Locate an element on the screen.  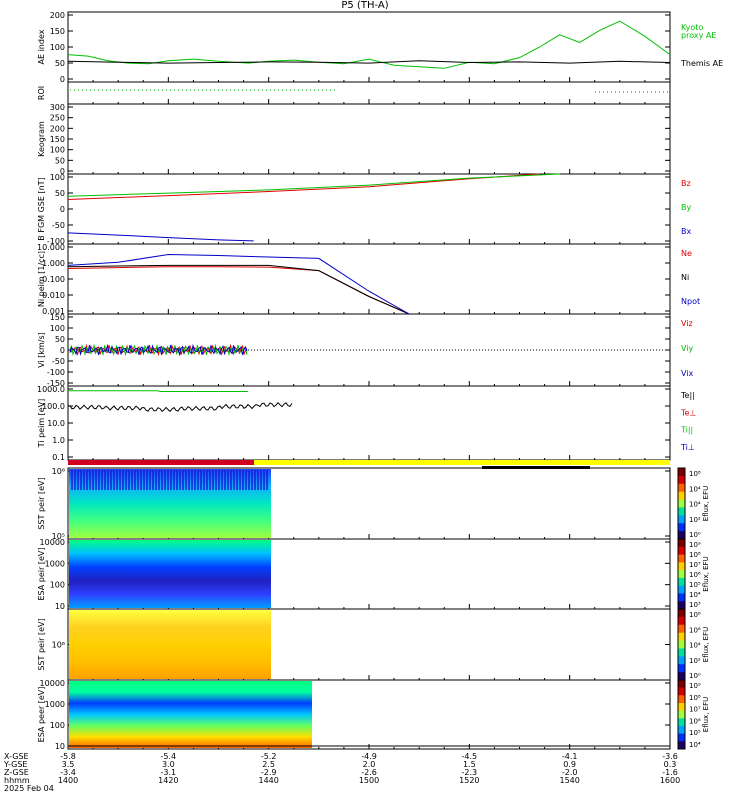
ytick-label: 0.100 is located at coordinates (53, 279).